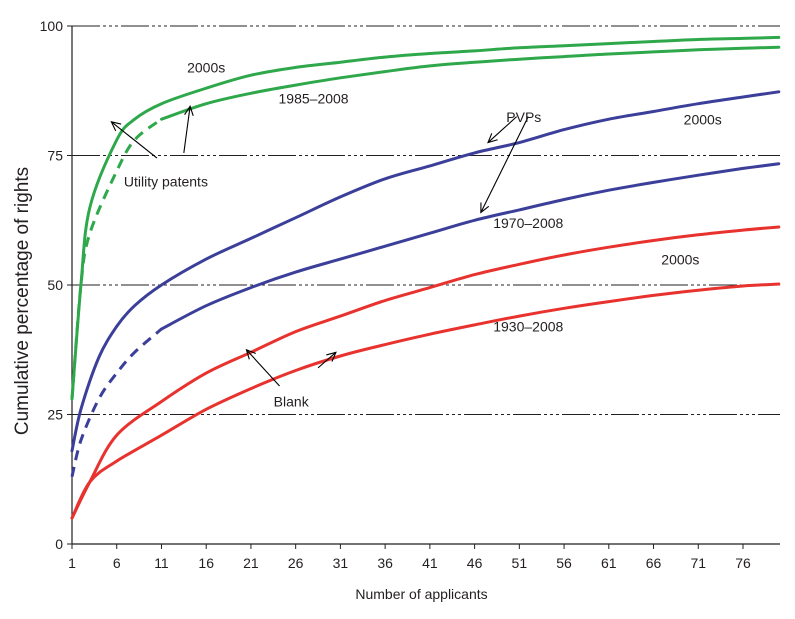 This screenshot has width=795, height=619. I want to click on x-tick-label: 76, so click(743, 563).